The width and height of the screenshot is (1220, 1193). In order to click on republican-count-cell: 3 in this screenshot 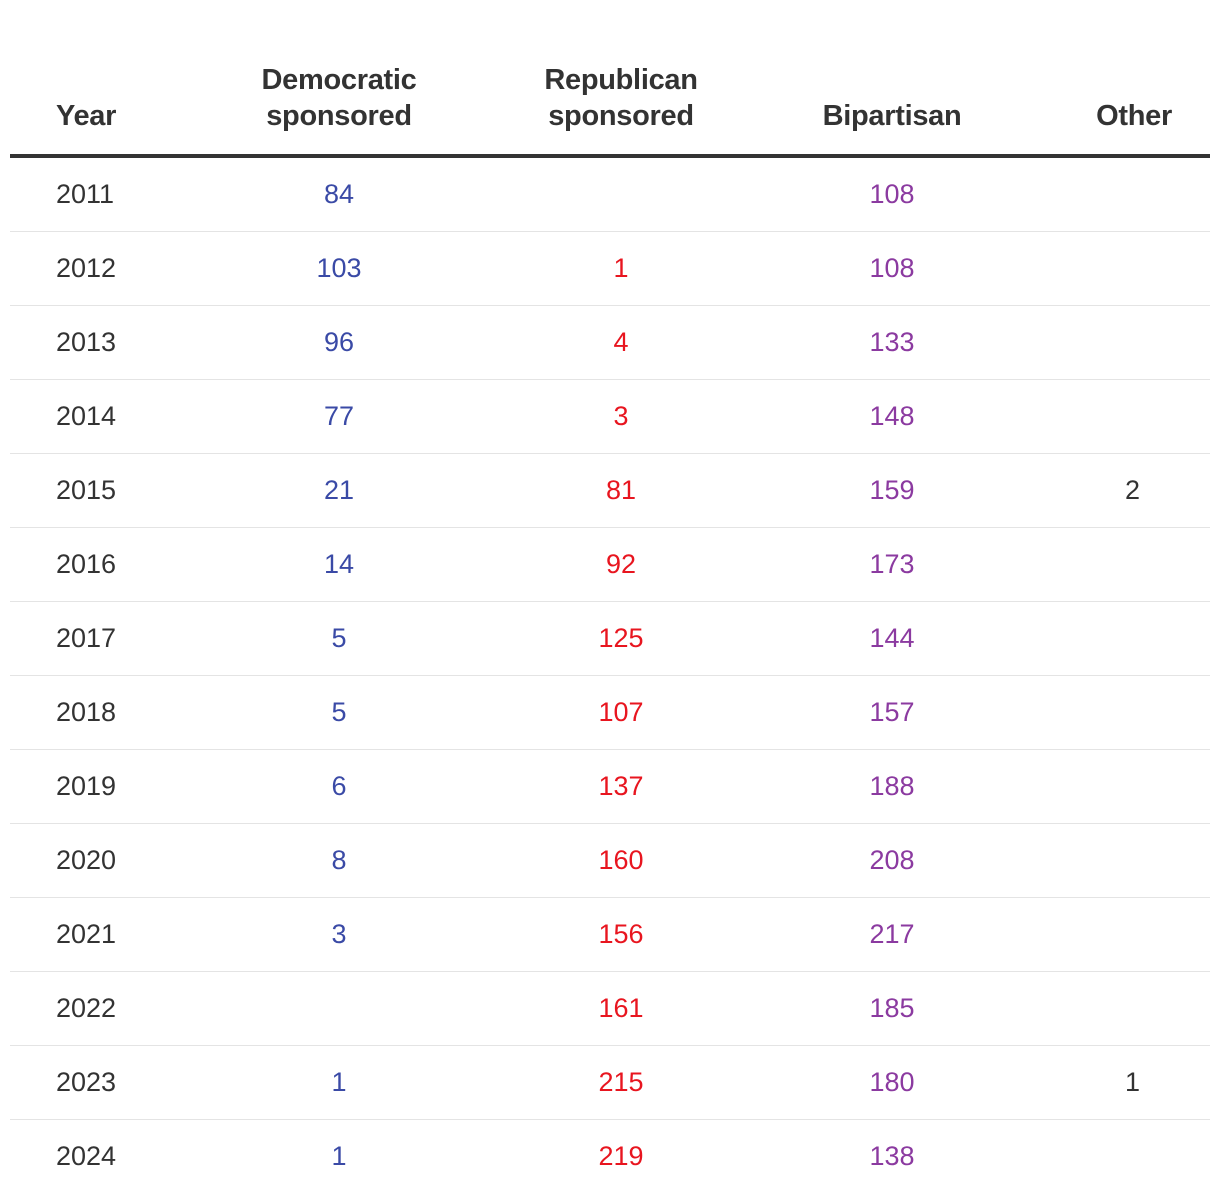, I will do `click(621, 417)`.